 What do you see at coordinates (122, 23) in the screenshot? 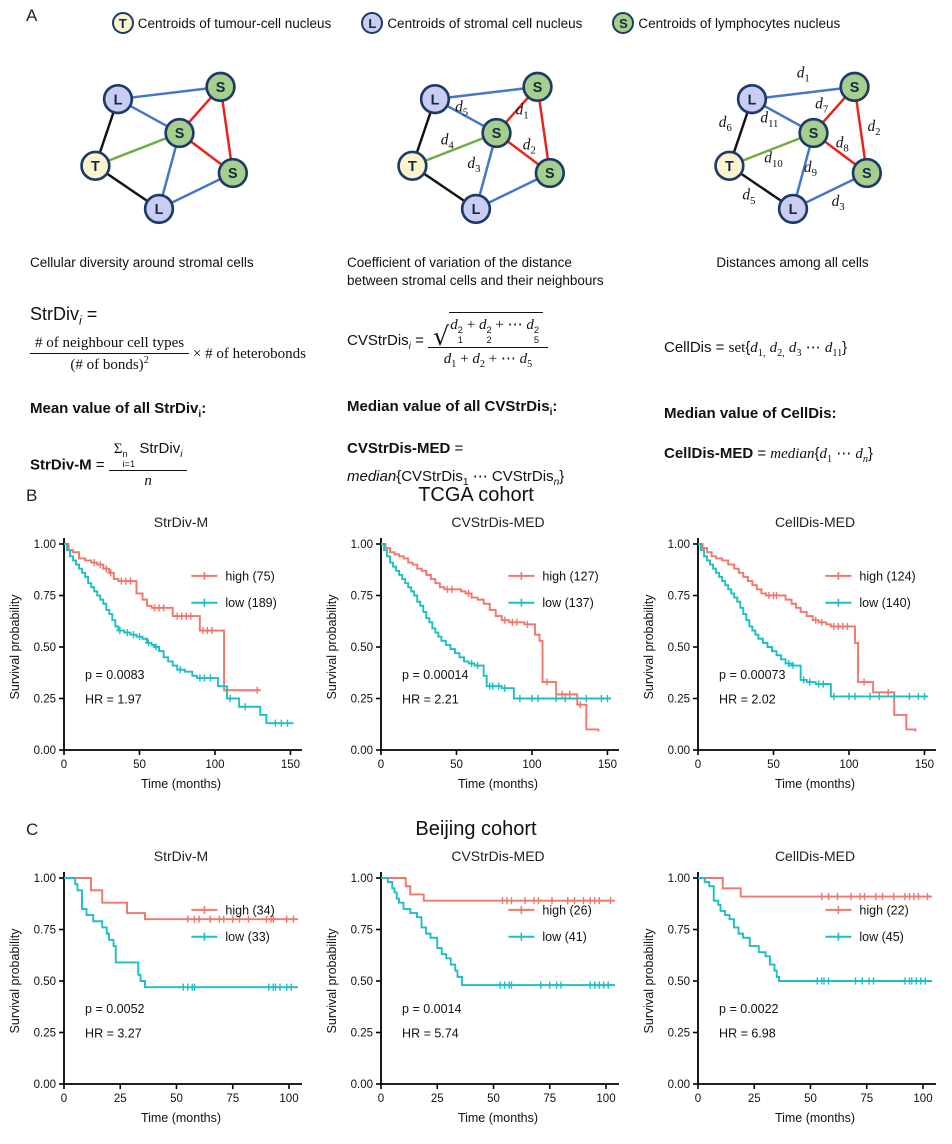
I see `cell-node-icon-T: T` at bounding box center [122, 23].